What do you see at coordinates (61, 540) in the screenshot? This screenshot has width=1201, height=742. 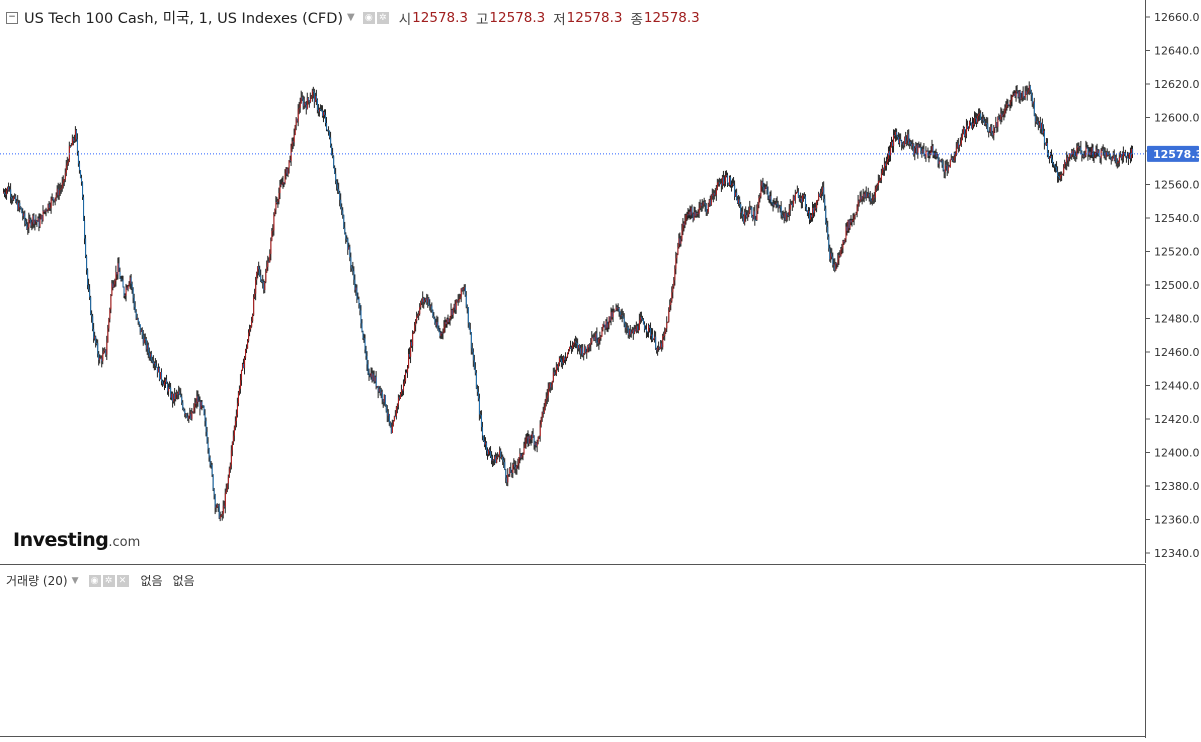 I see `logo-main: Investing` at bounding box center [61, 540].